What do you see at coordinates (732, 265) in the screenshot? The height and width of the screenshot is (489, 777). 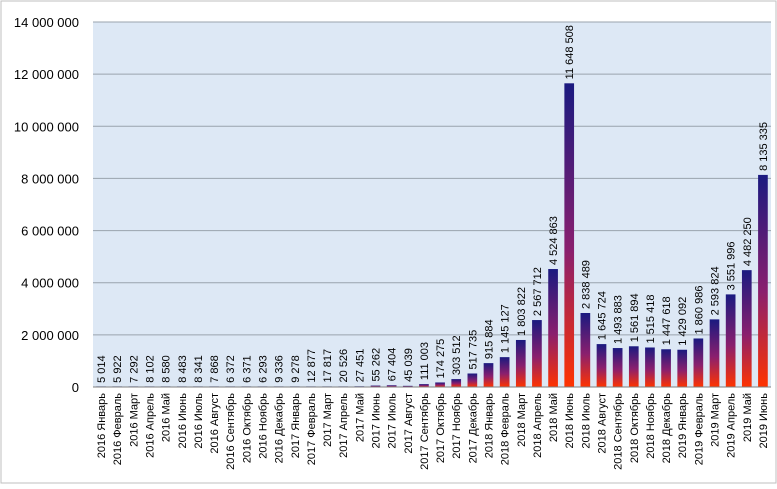 I see `data-label: 3 551 996` at bounding box center [732, 265].